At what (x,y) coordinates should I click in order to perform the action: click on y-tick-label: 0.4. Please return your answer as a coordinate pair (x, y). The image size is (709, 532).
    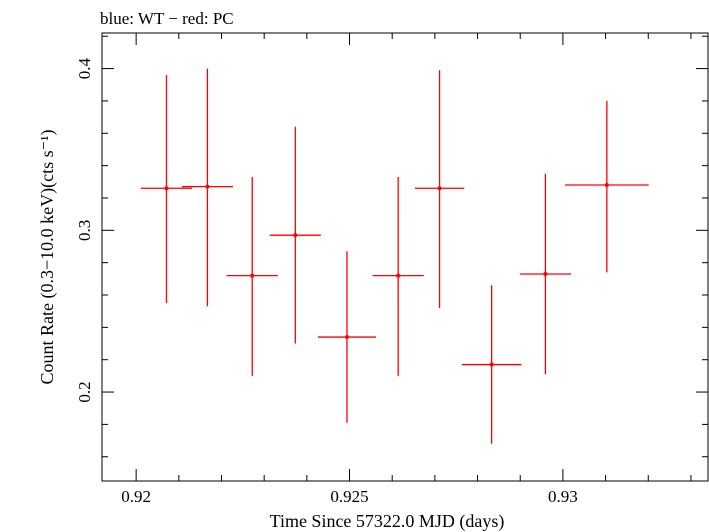
    Looking at the image, I should click on (84, 68).